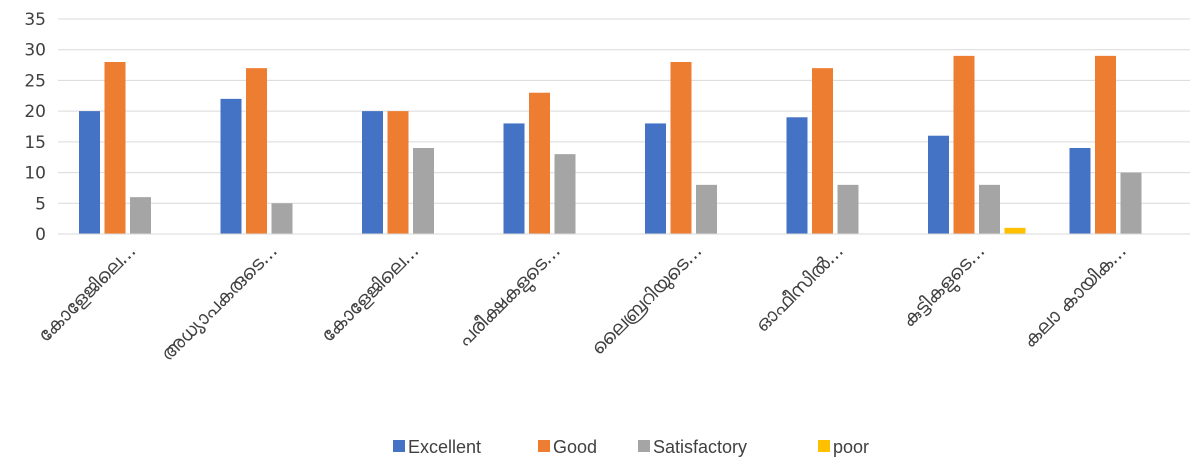 The width and height of the screenshot is (1197, 468). I want to click on y-tick-label: 15, so click(35, 143).